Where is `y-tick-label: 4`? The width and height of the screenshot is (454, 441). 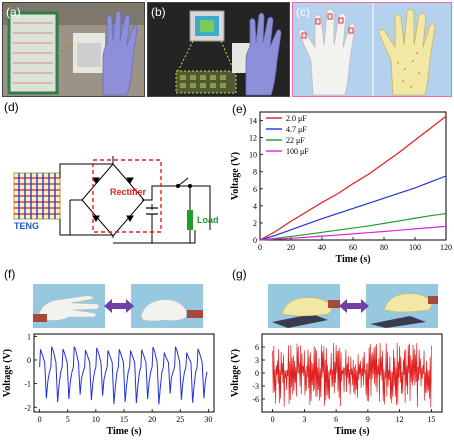
y-tick-label: 4 is located at coordinates (255, 206).